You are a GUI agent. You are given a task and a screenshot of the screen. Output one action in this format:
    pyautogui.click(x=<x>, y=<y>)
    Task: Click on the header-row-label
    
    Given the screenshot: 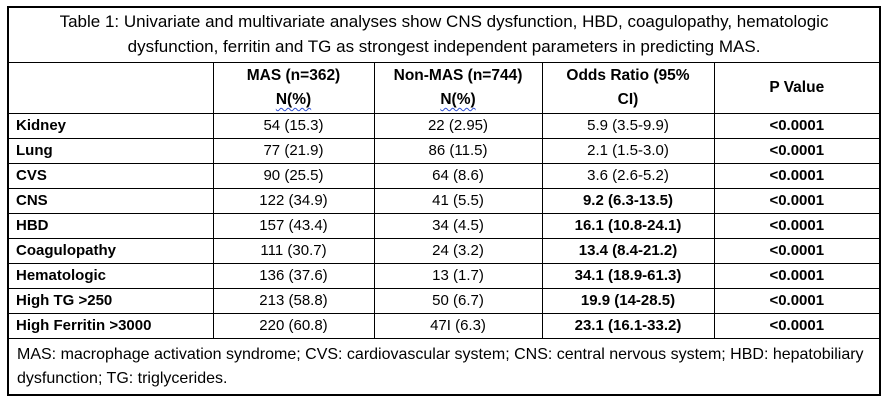 What is the action you would take?
    pyautogui.click(x=110, y=88)
    